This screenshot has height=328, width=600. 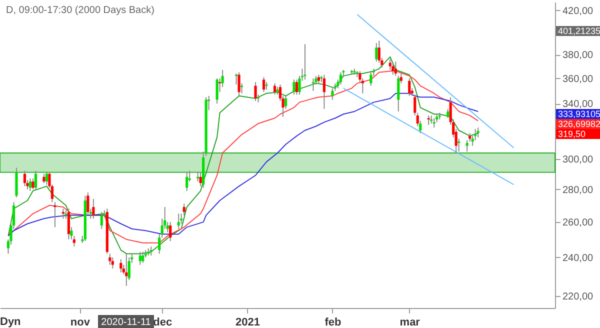 I want to click on x-tick-label: 2021, so click(x=248, y=322).